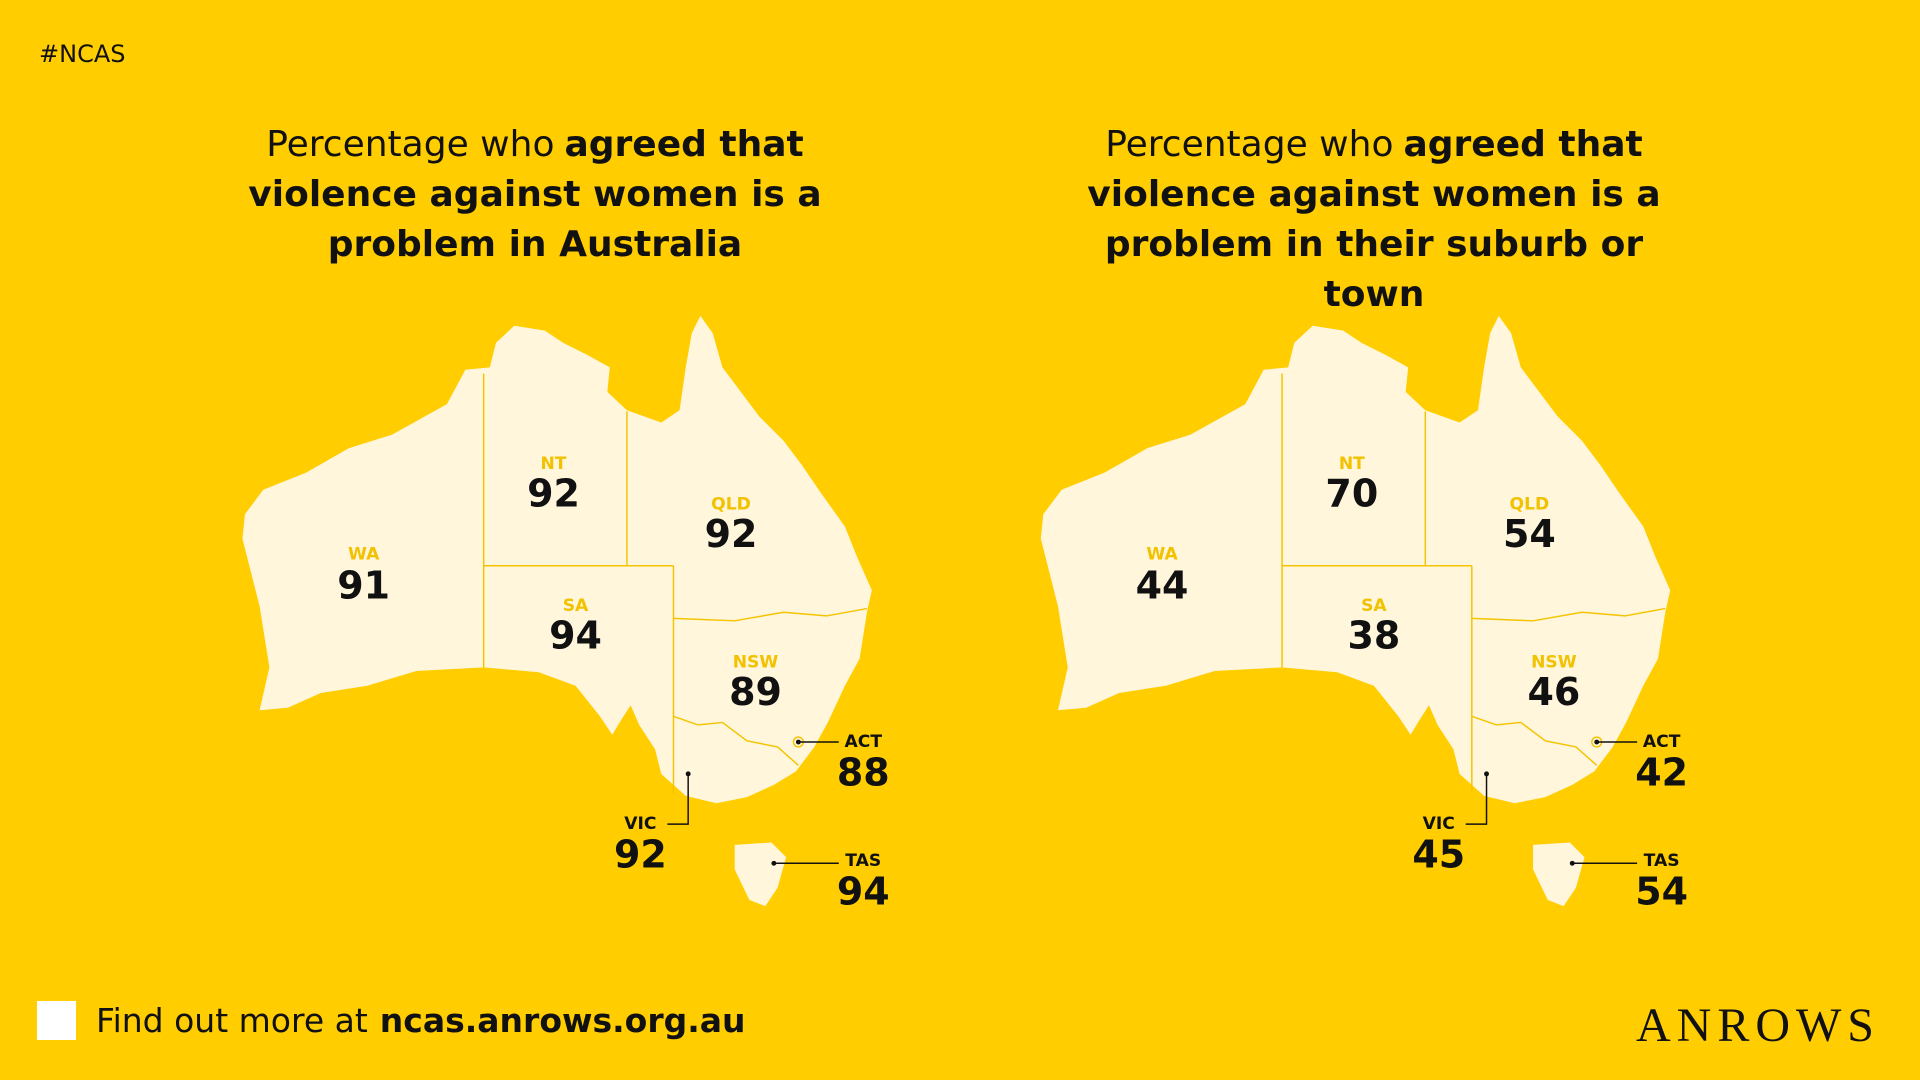 Image resolution: width=1920 pixels, height=1080 pixels. What do you see at coordinates (1661, 773) in the screenshot?
I see `region-value: 42` at bounding box center [1661, 773].